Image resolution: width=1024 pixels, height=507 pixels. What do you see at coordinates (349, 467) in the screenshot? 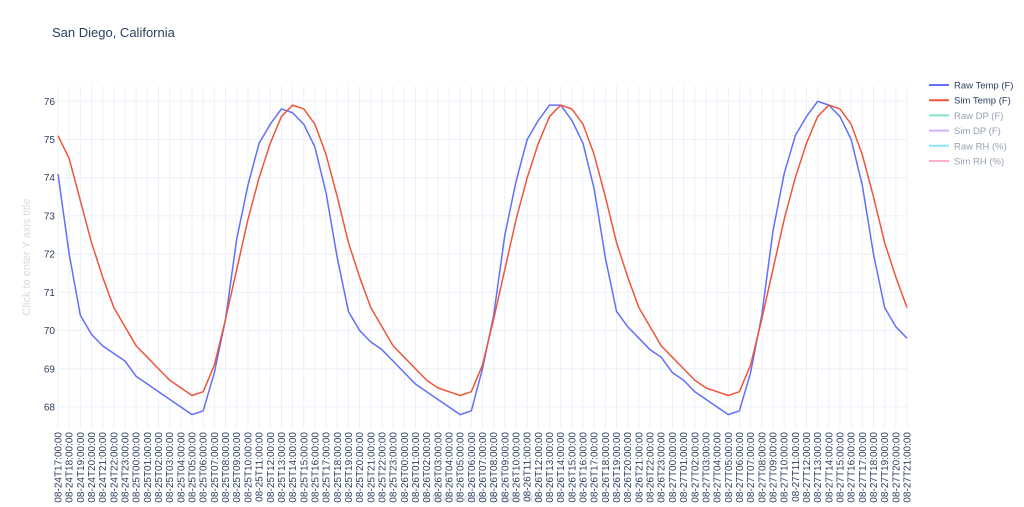
I see `x-tick-label: 08-25T19:00:00` at bounding box center [349, 467].